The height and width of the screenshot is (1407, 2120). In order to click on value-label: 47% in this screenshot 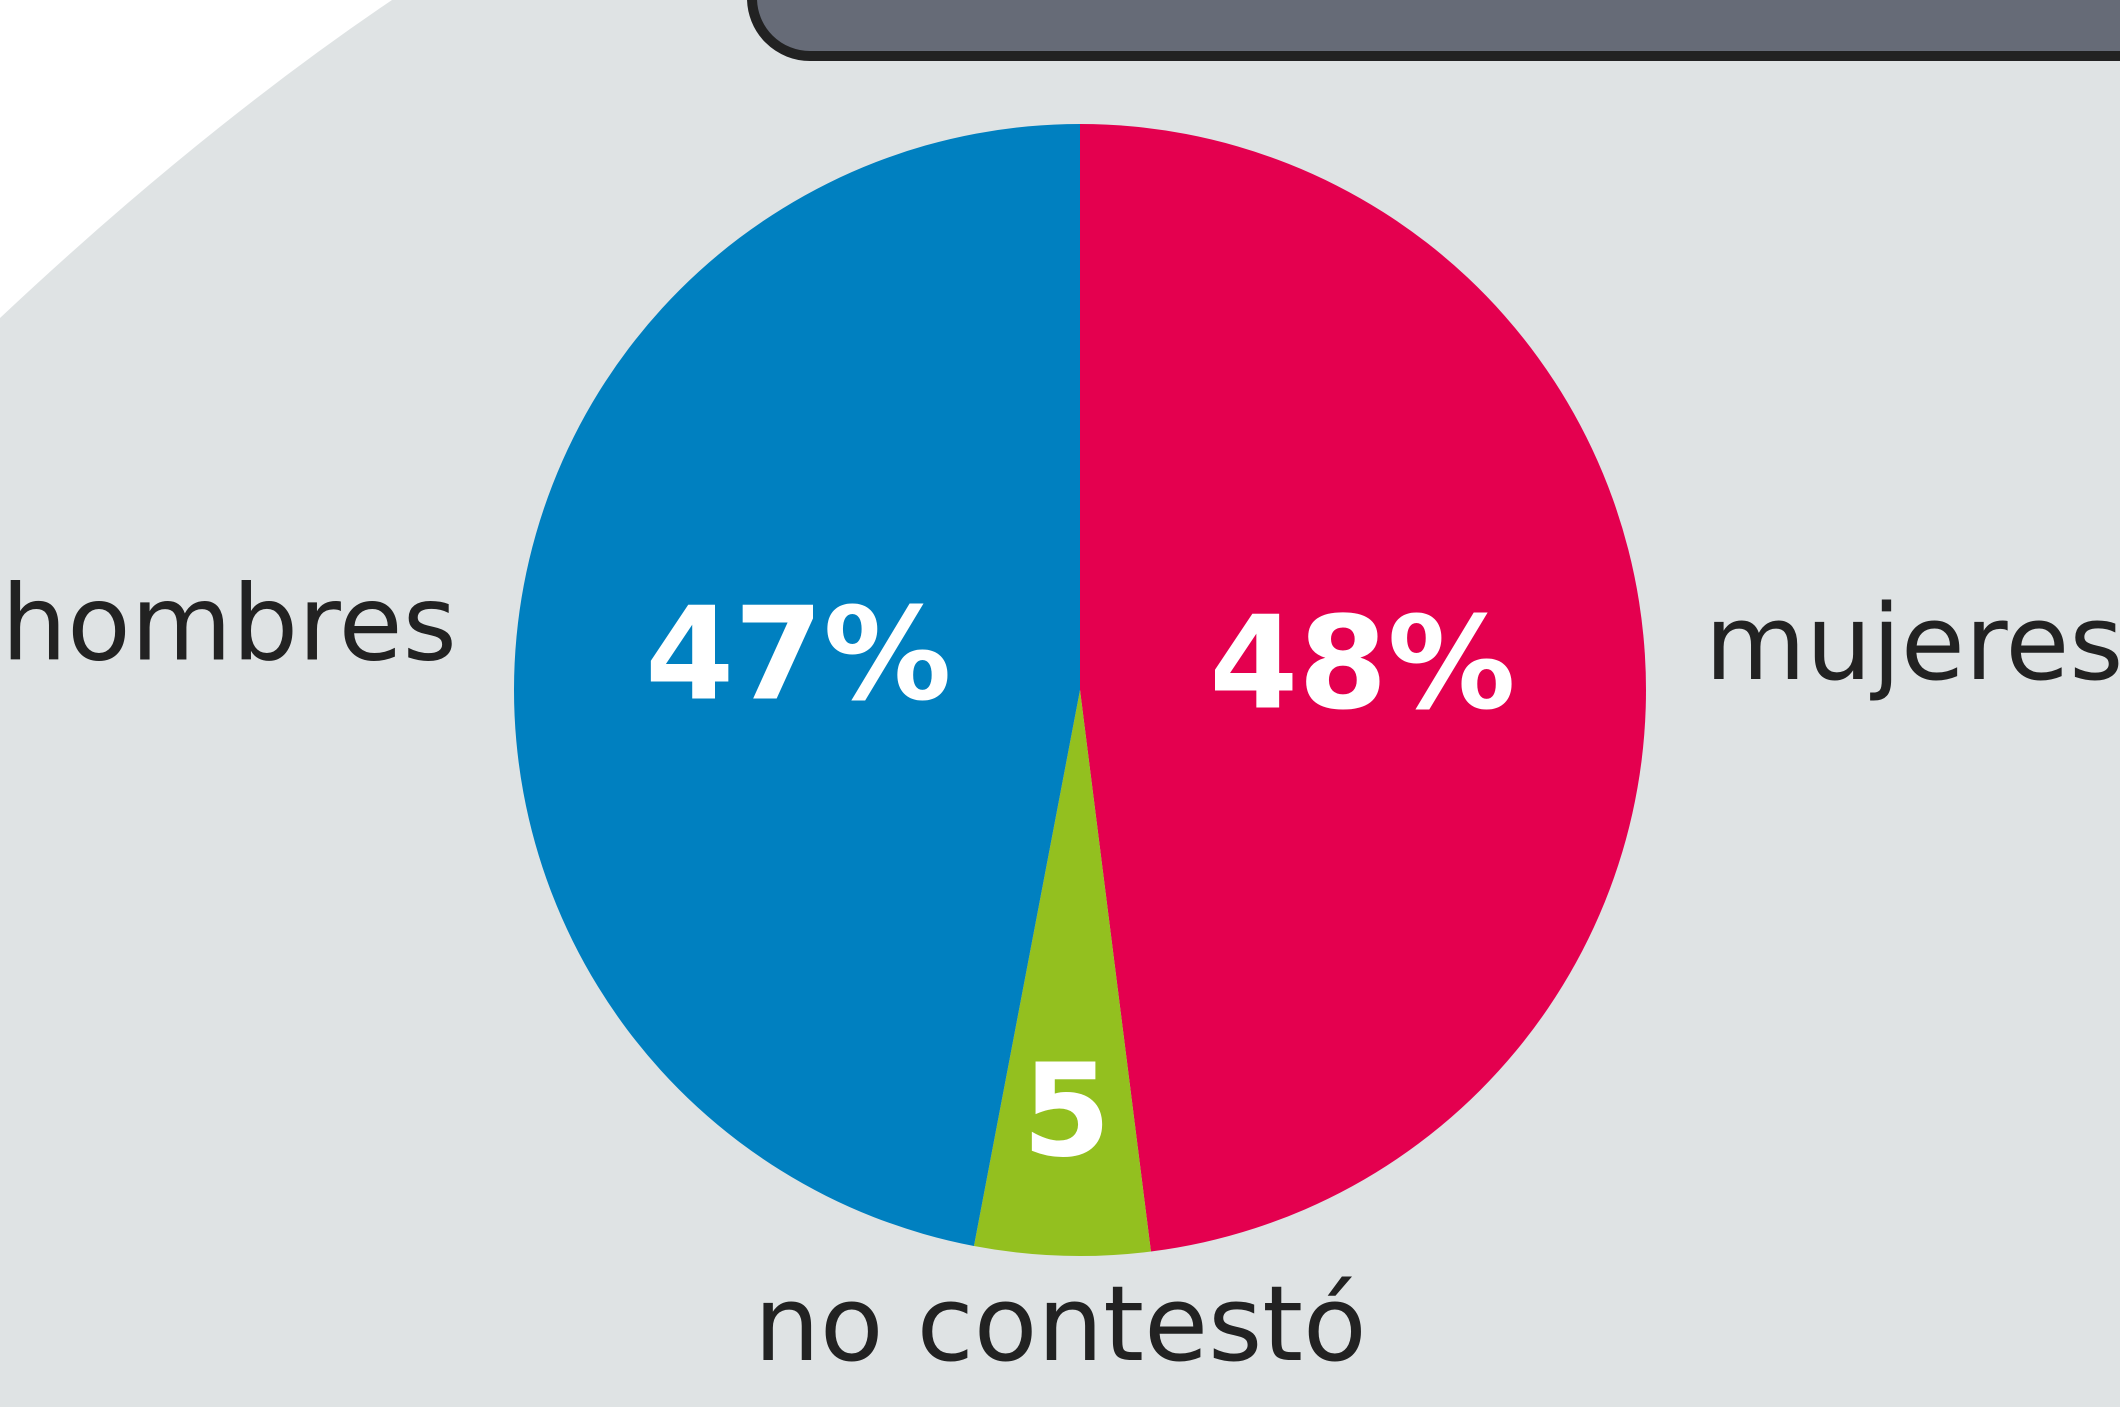, I will do `click(798, 655)`.